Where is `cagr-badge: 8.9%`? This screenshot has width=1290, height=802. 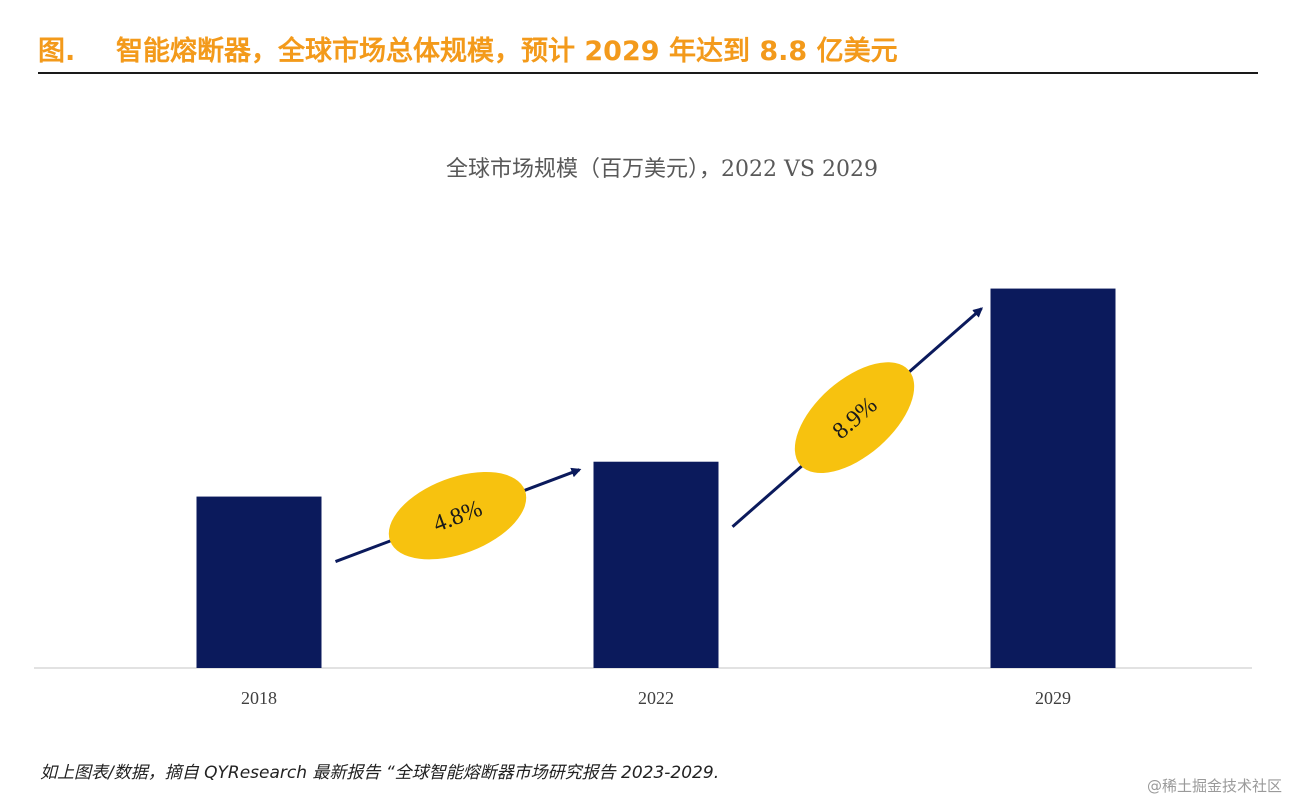 cagr-badge: 8.9% is located at coordinates (854, 418).